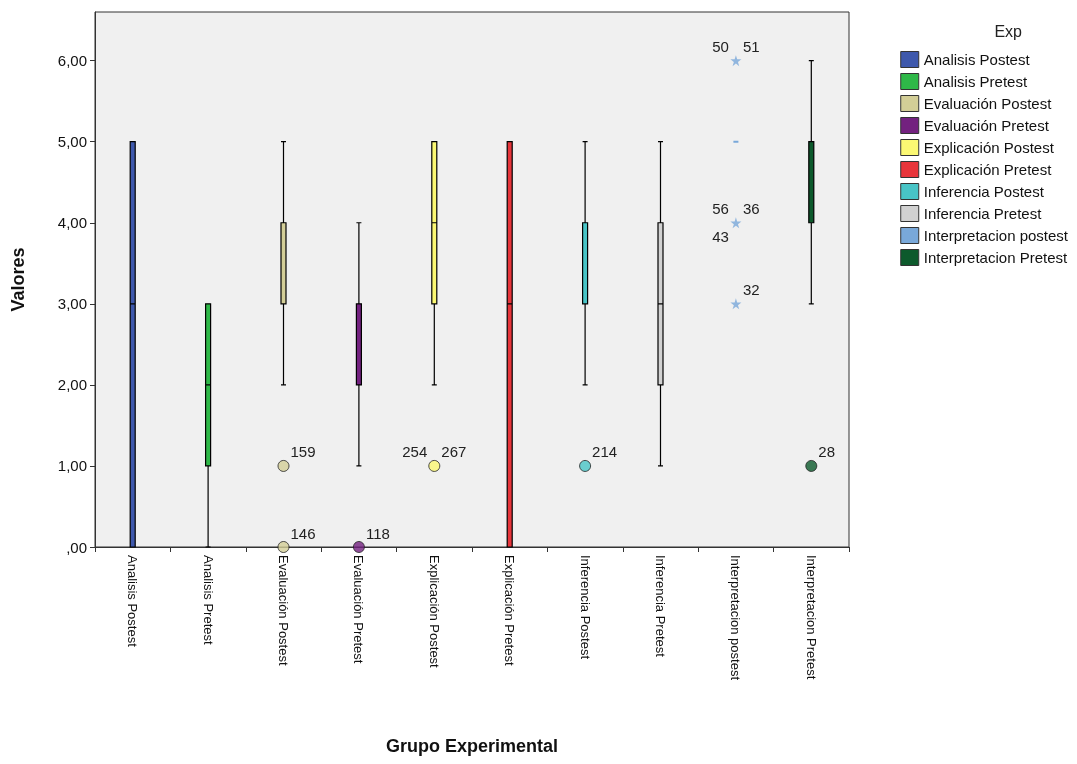  I want to click on annotation: 43, so click(720, 237).